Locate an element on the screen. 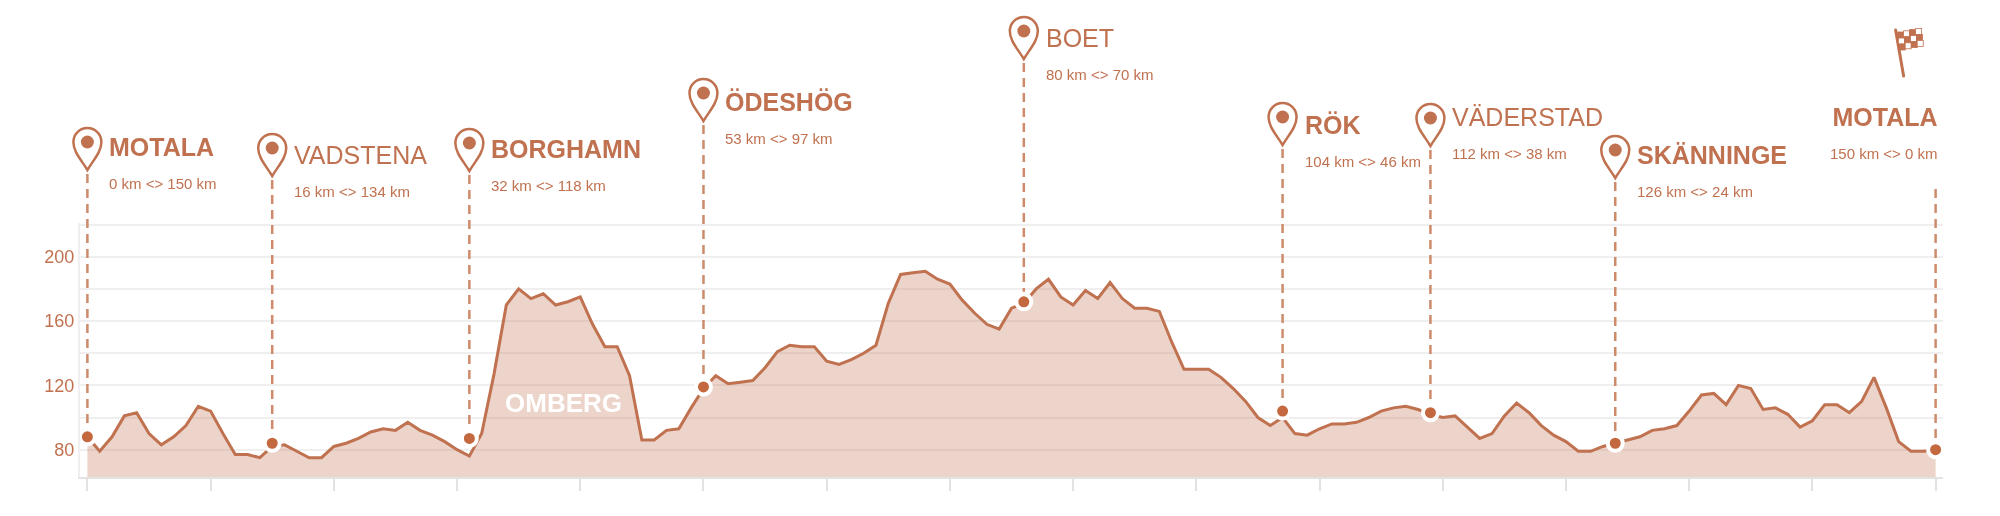 Image resolution: width=2000 pixels, height=516 pixels. text: SKÄNNINGE 126 km <> 24 km is located at coordinates (1712, 170).